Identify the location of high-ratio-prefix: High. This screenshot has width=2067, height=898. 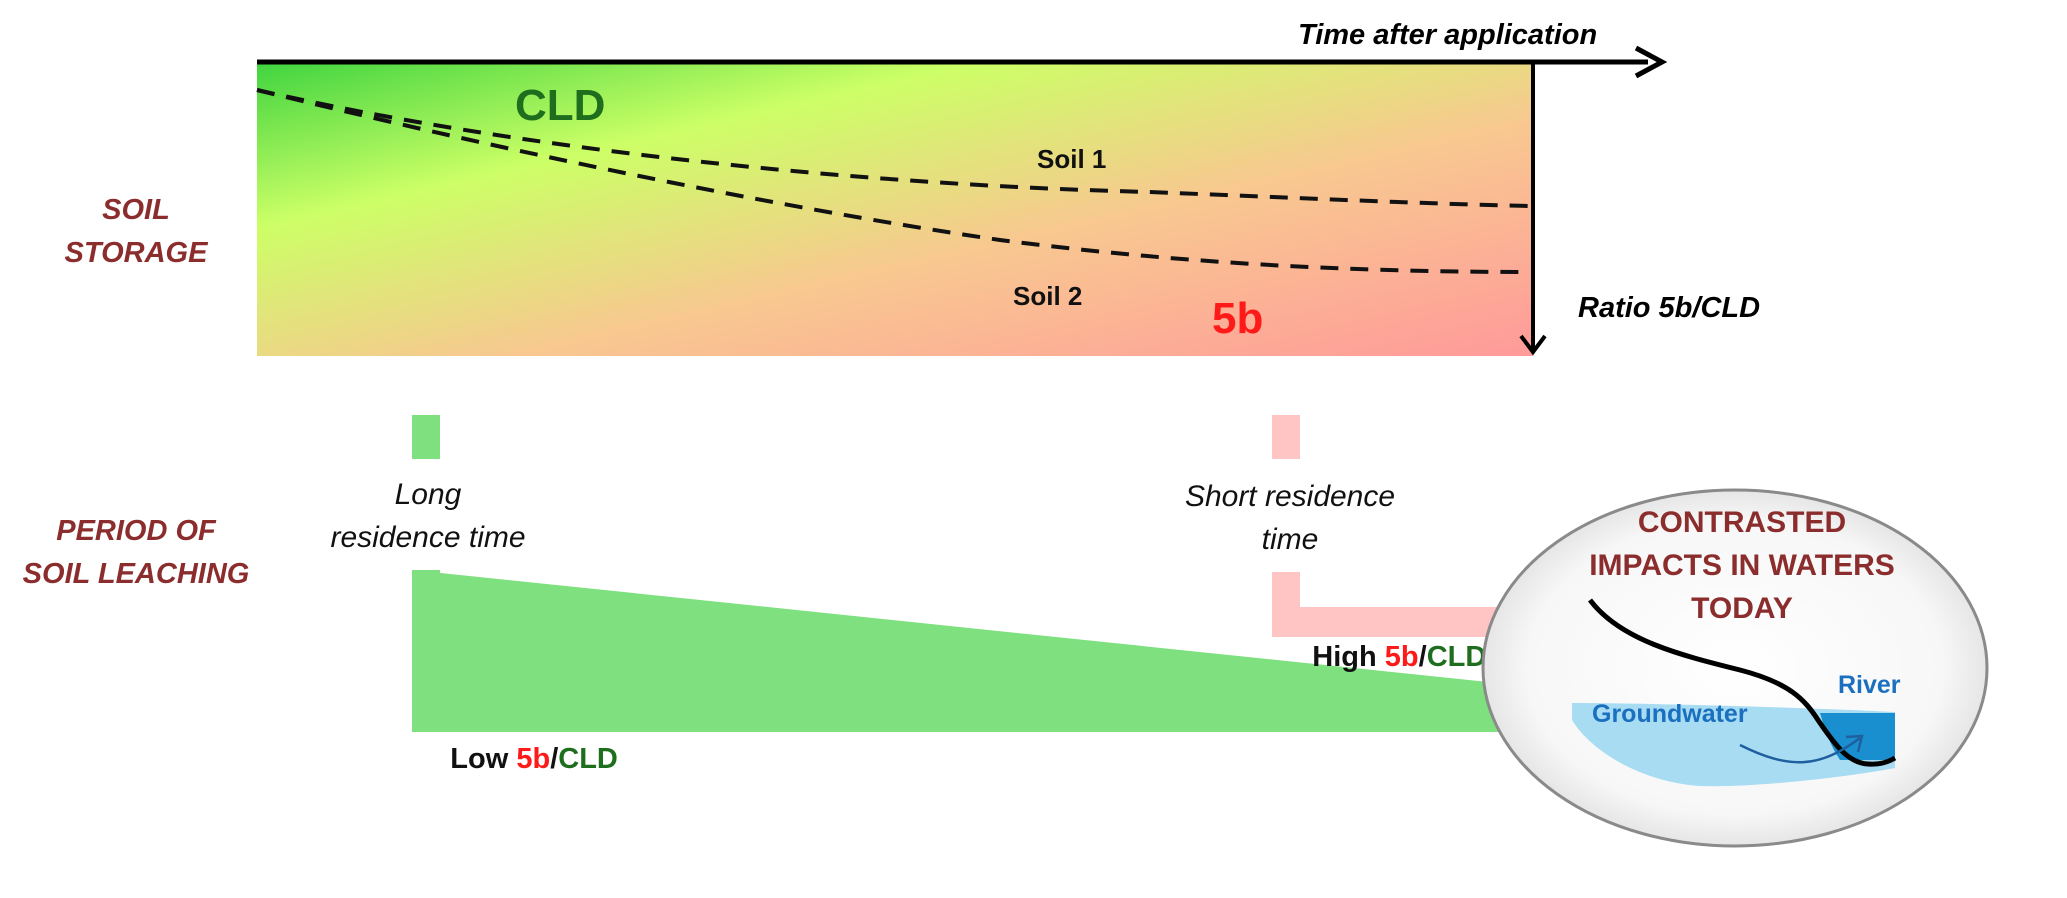
(1348, 657).